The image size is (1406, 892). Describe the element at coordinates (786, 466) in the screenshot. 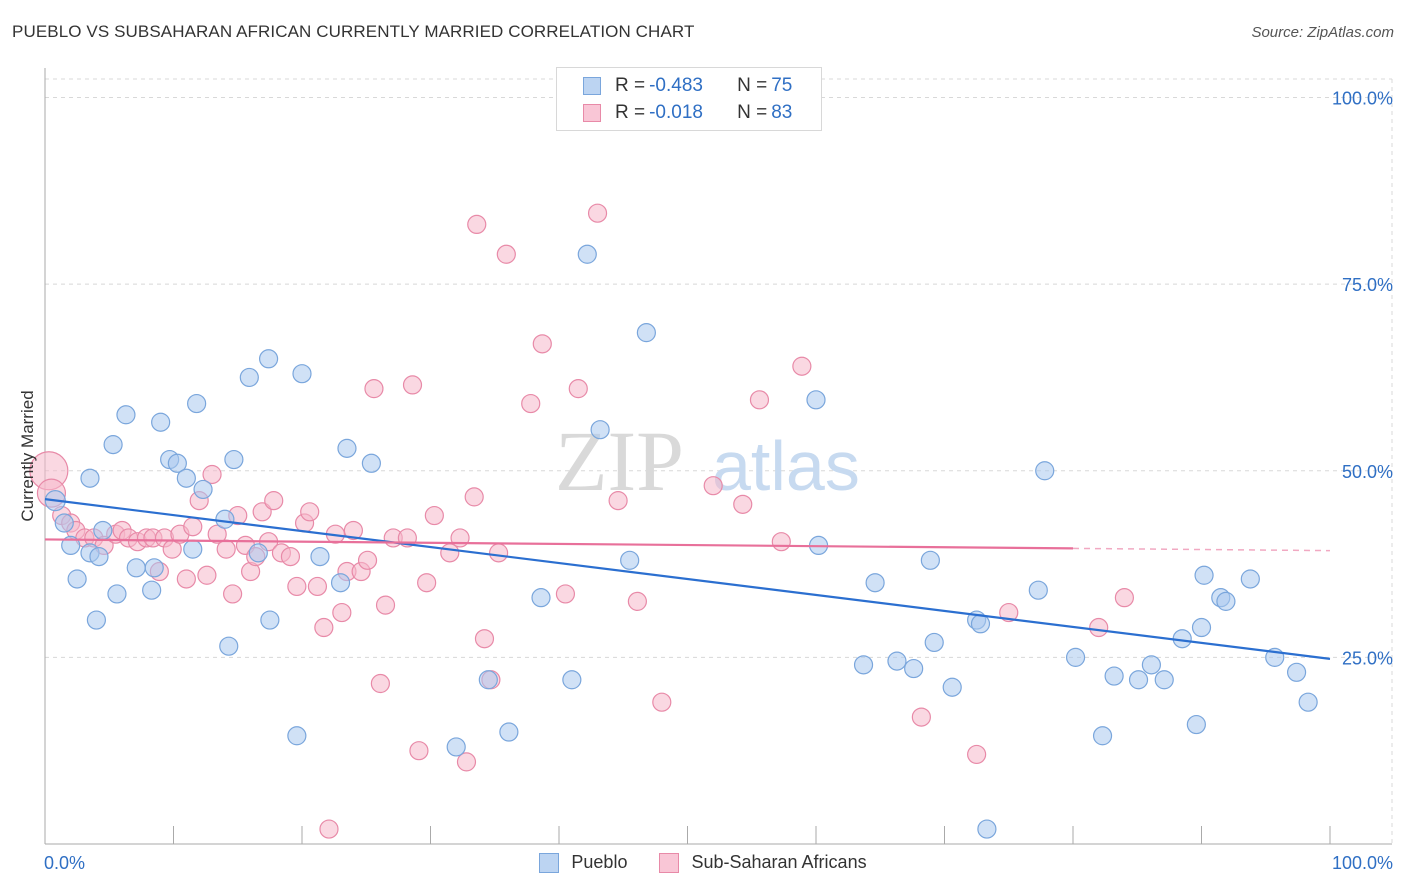

I see `watermark-atlas: atlas` at that location.